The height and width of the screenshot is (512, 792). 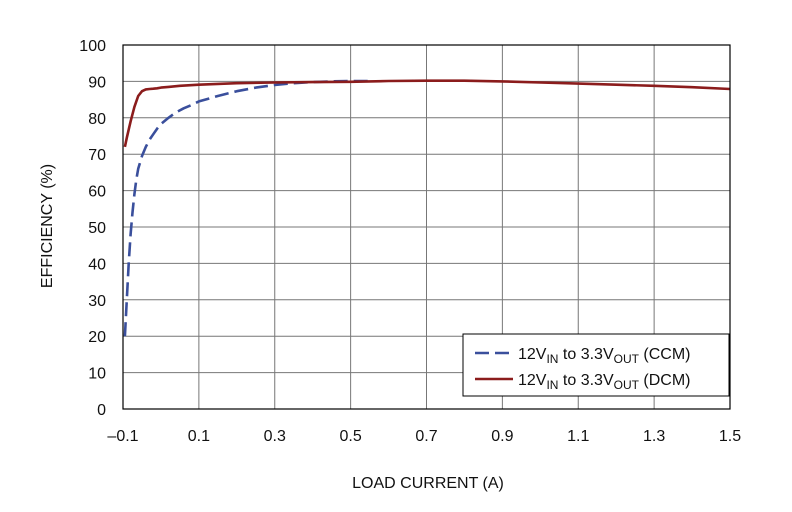 What do you see at coordinates (101, 410) in the screenshot?
I see `y-tick-label: 0` at bounding box center [101, 410].